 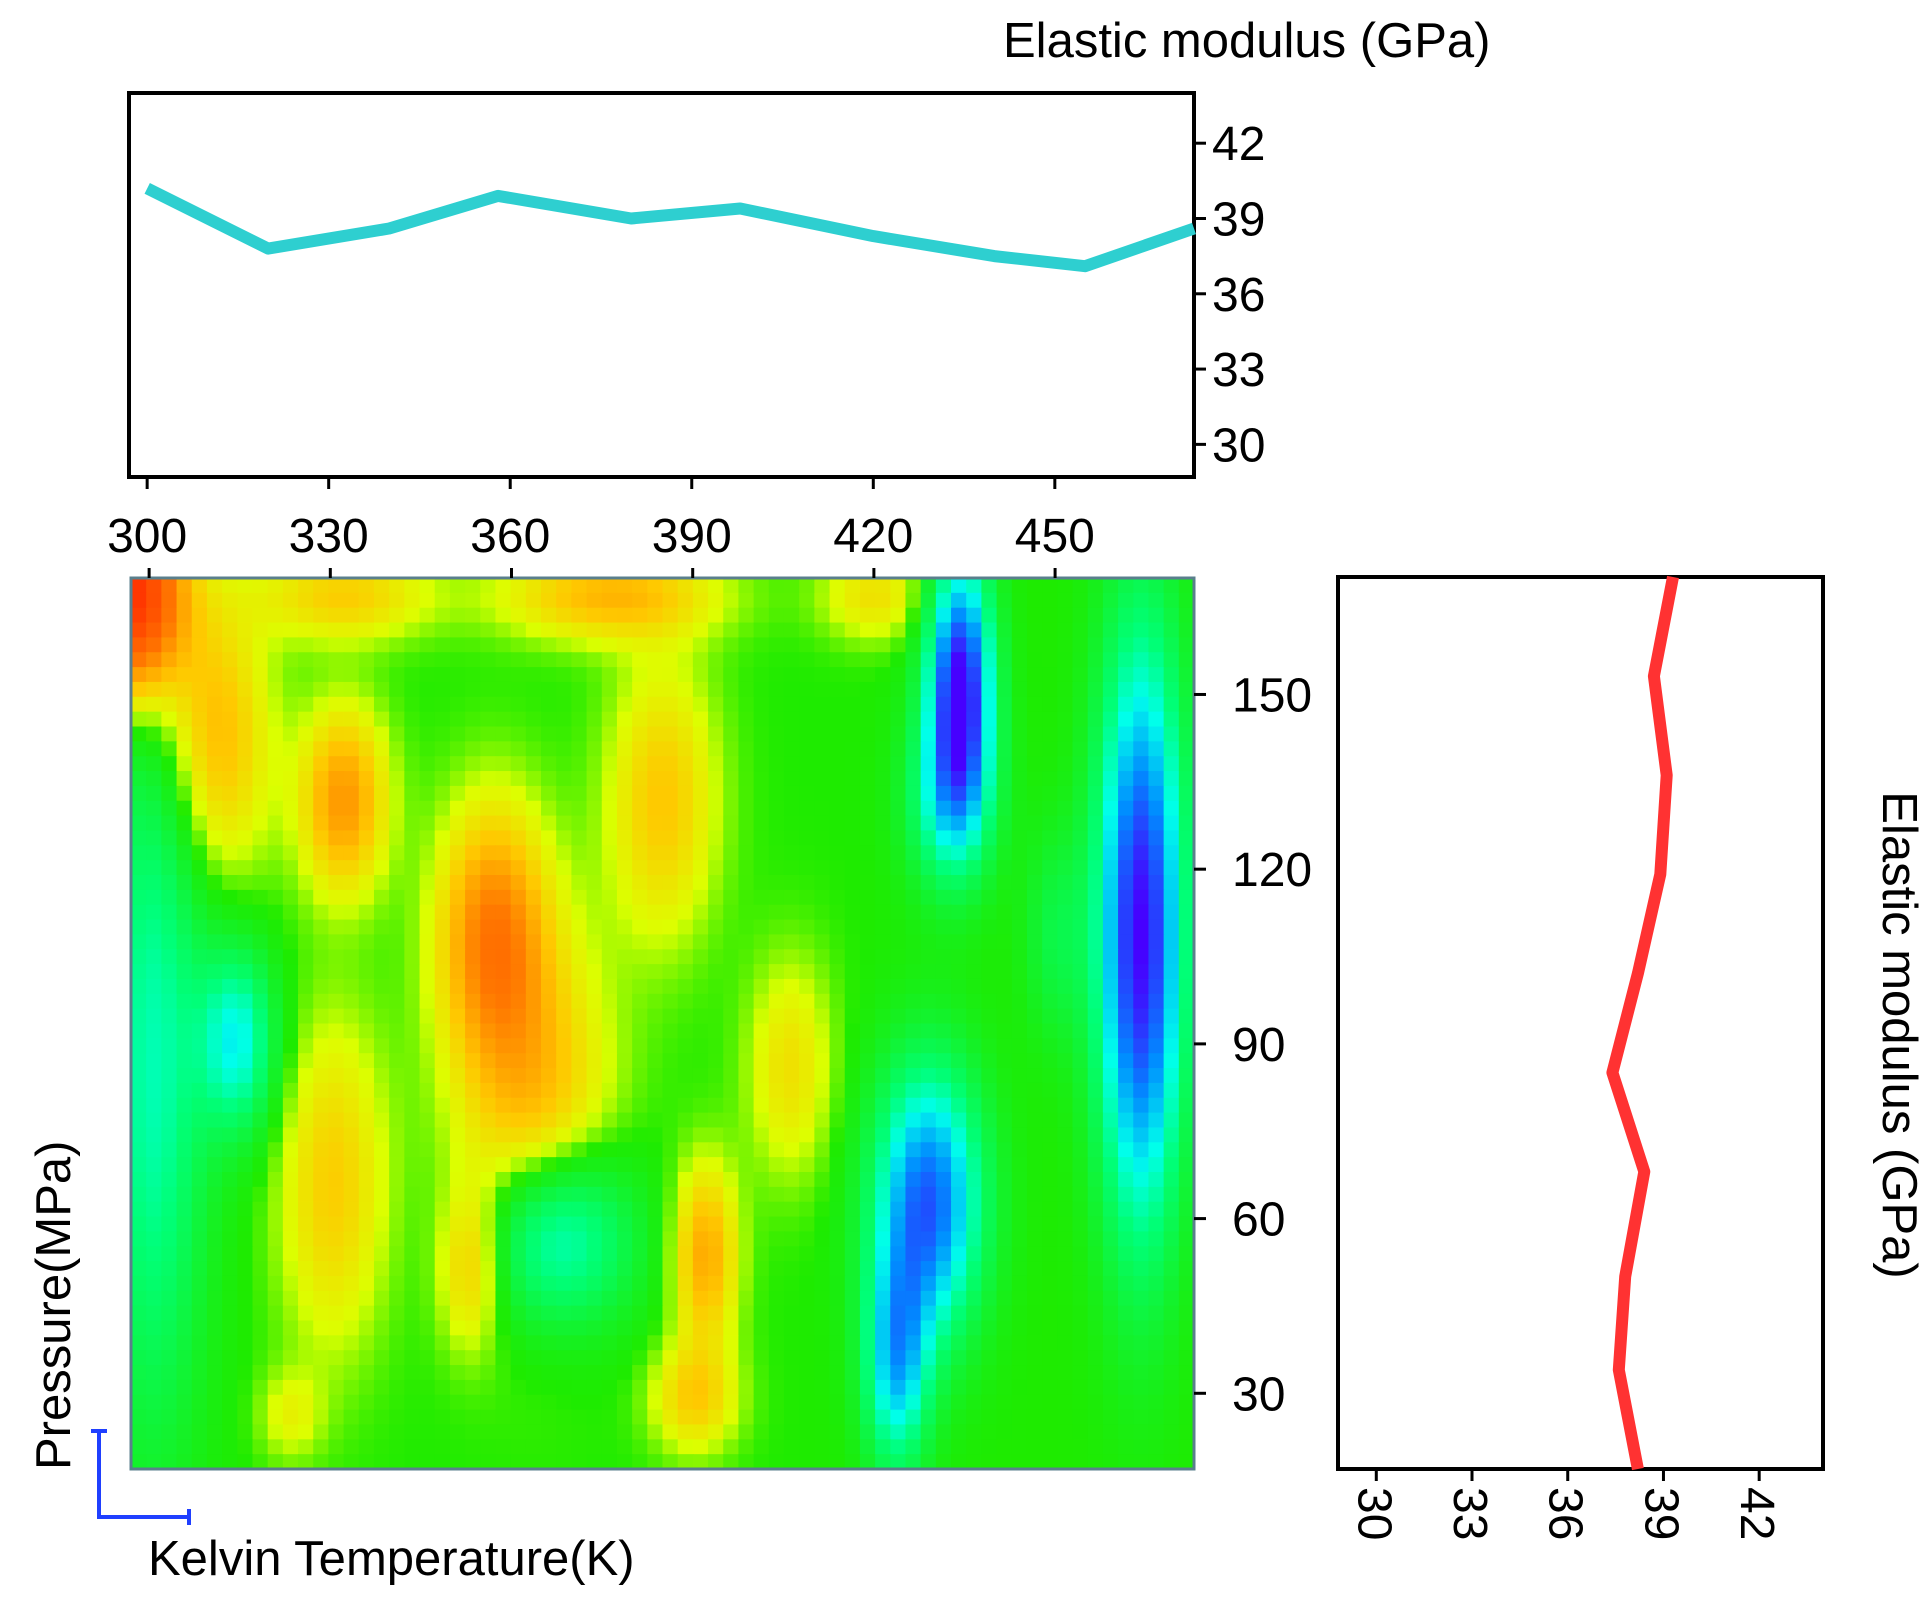 I want to click on heat-ytick-label: 90, so click(x=1258, y=1045).